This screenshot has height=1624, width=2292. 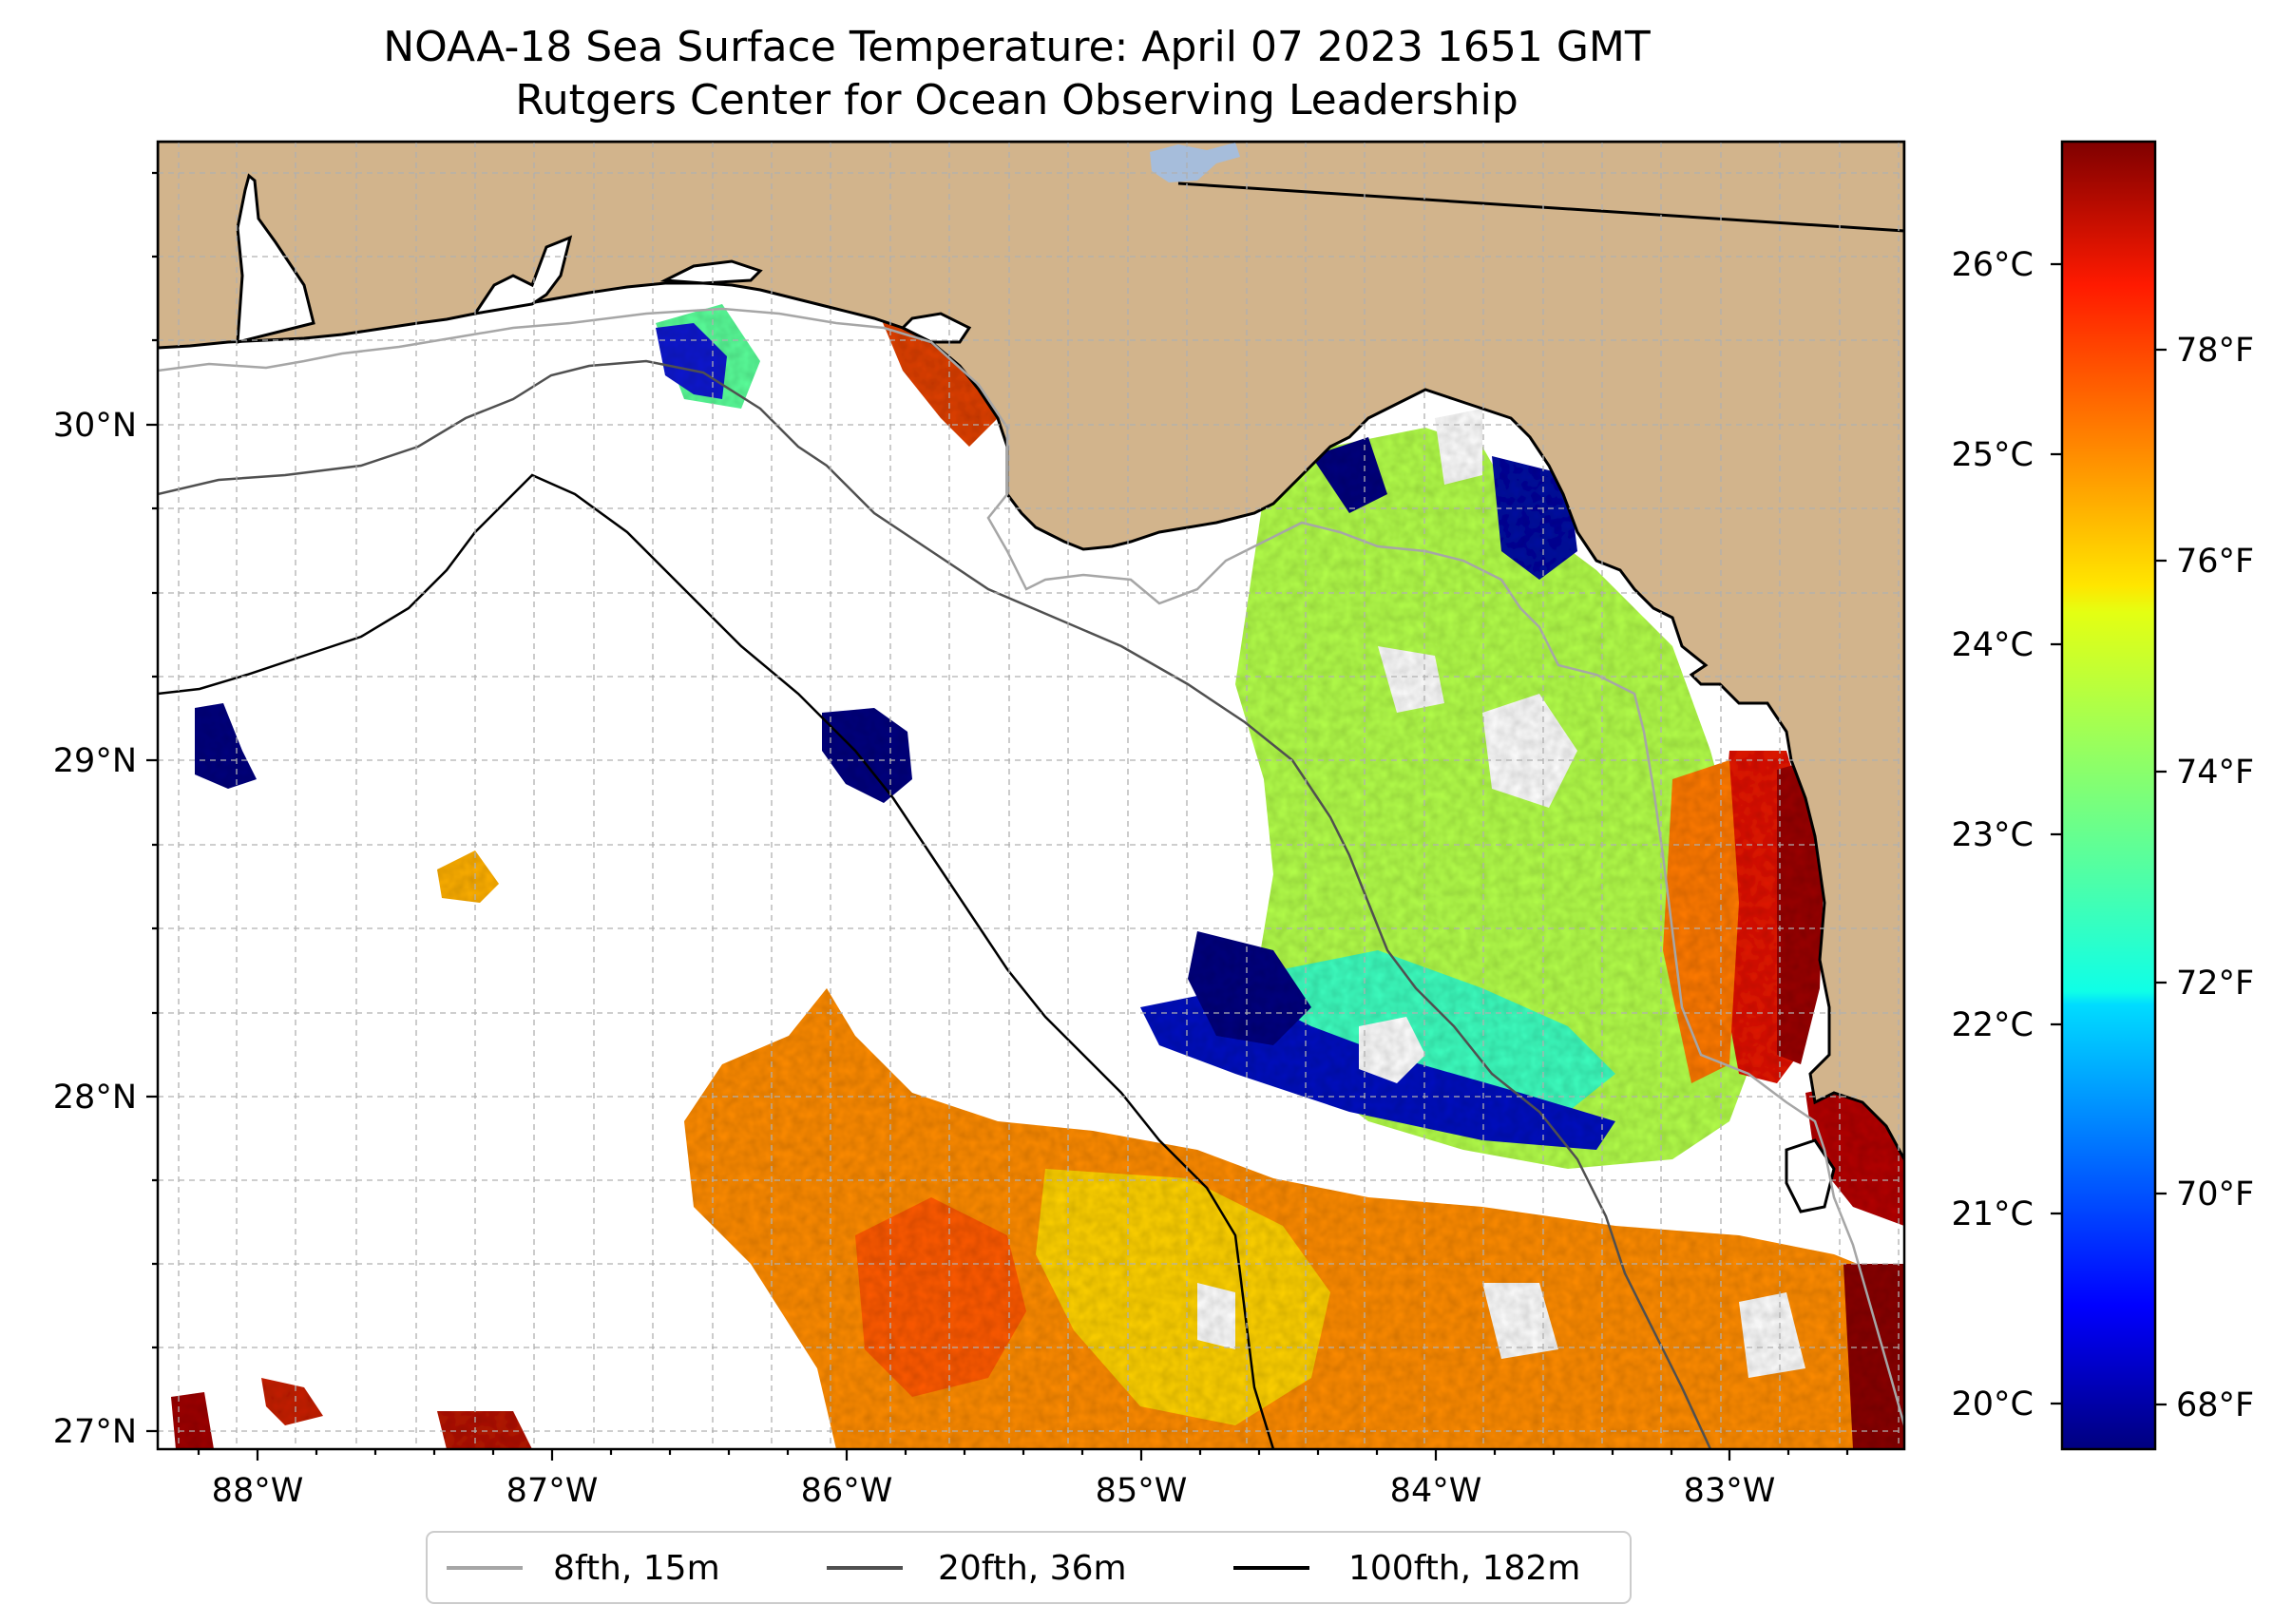 What do you see at coordinates (1464, 1568) in the screenshot?
I see `legend-label: 100fth, 182m` at bounding box center [1464, 1568].